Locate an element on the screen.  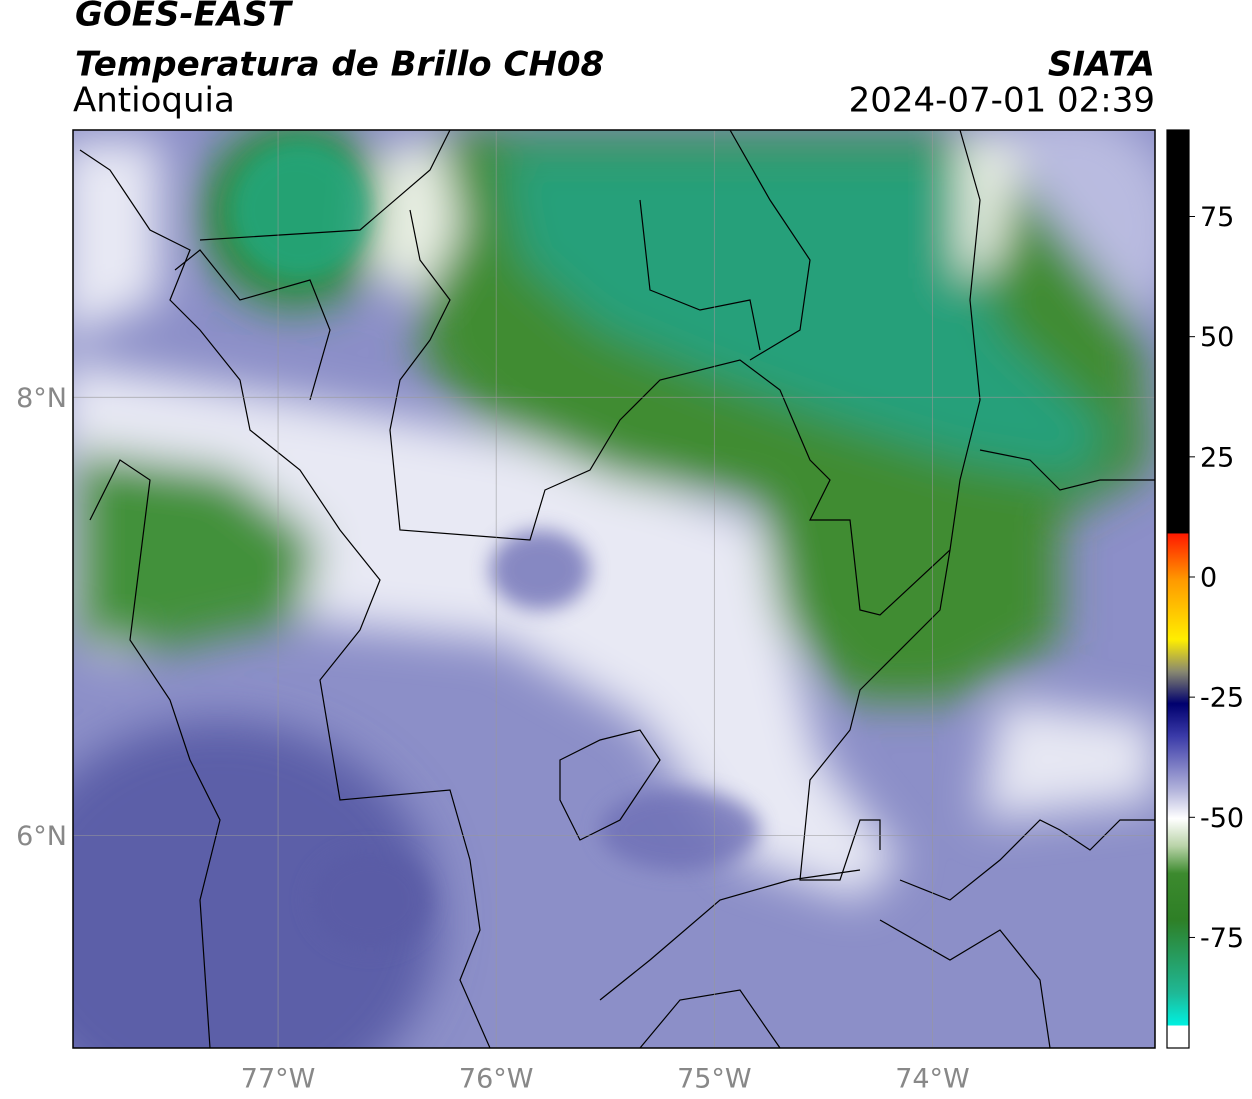
region-title: Antioquia is located at coordinates (154, 101).